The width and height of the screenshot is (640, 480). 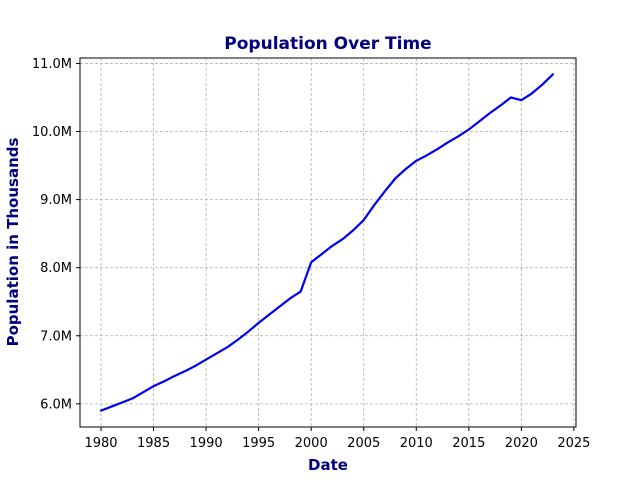 I want to click on x-tick-label: 2015, so click(x=468, y=443).